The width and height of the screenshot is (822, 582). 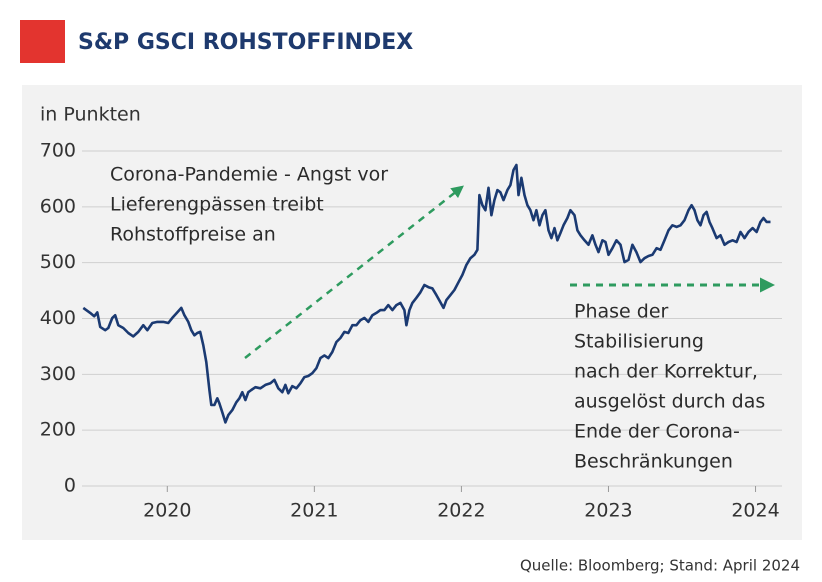 I want to click on y-tick-label: 600, so click(x=58, y=206).